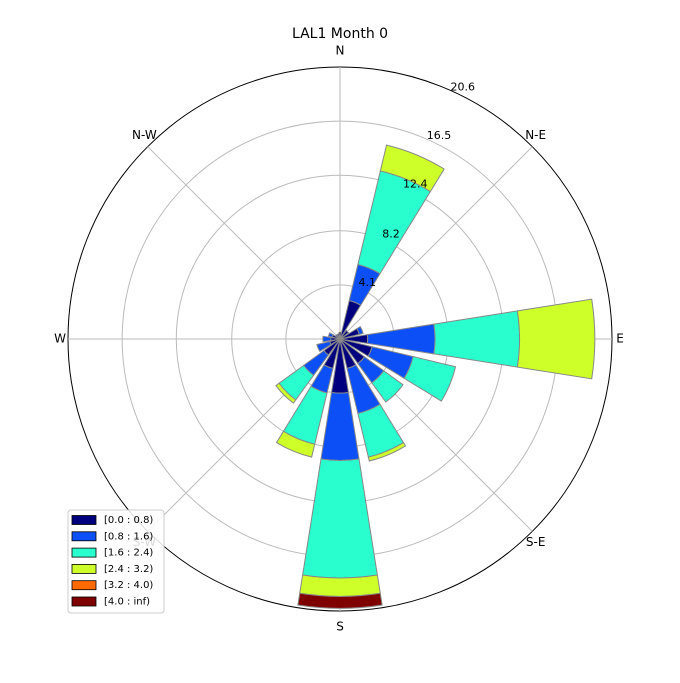 The image size is (680, 683). Describe the element at coordinates (144, 135) in the screenshot. I see `direction-label: N-W` at that location.